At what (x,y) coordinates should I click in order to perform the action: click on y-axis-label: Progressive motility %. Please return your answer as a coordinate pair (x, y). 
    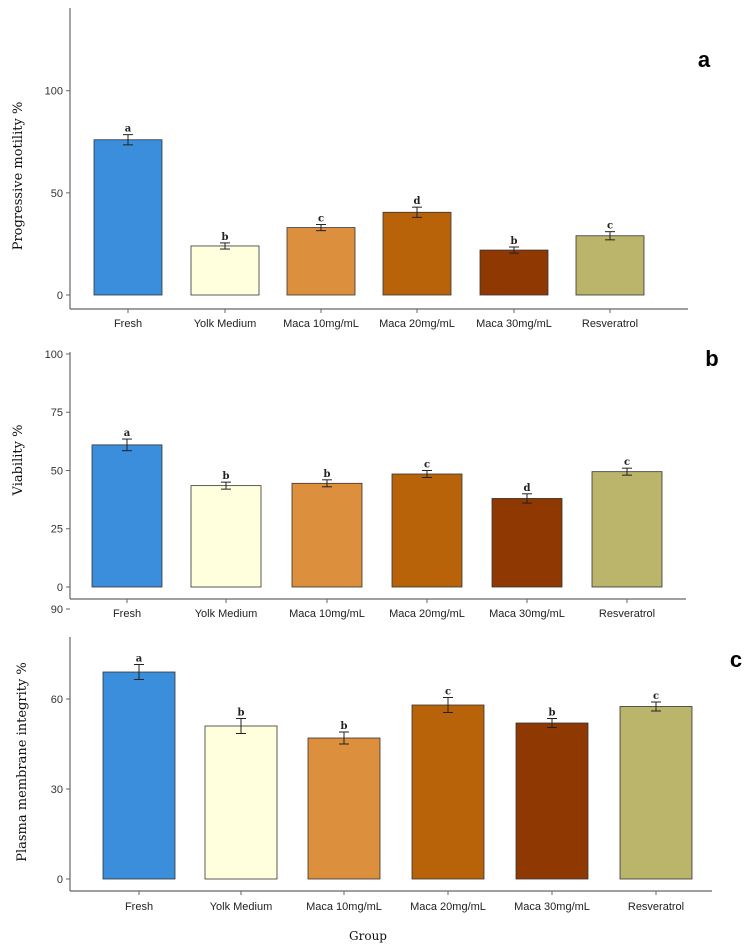
    Looking at the image, I should click on (18, 176).